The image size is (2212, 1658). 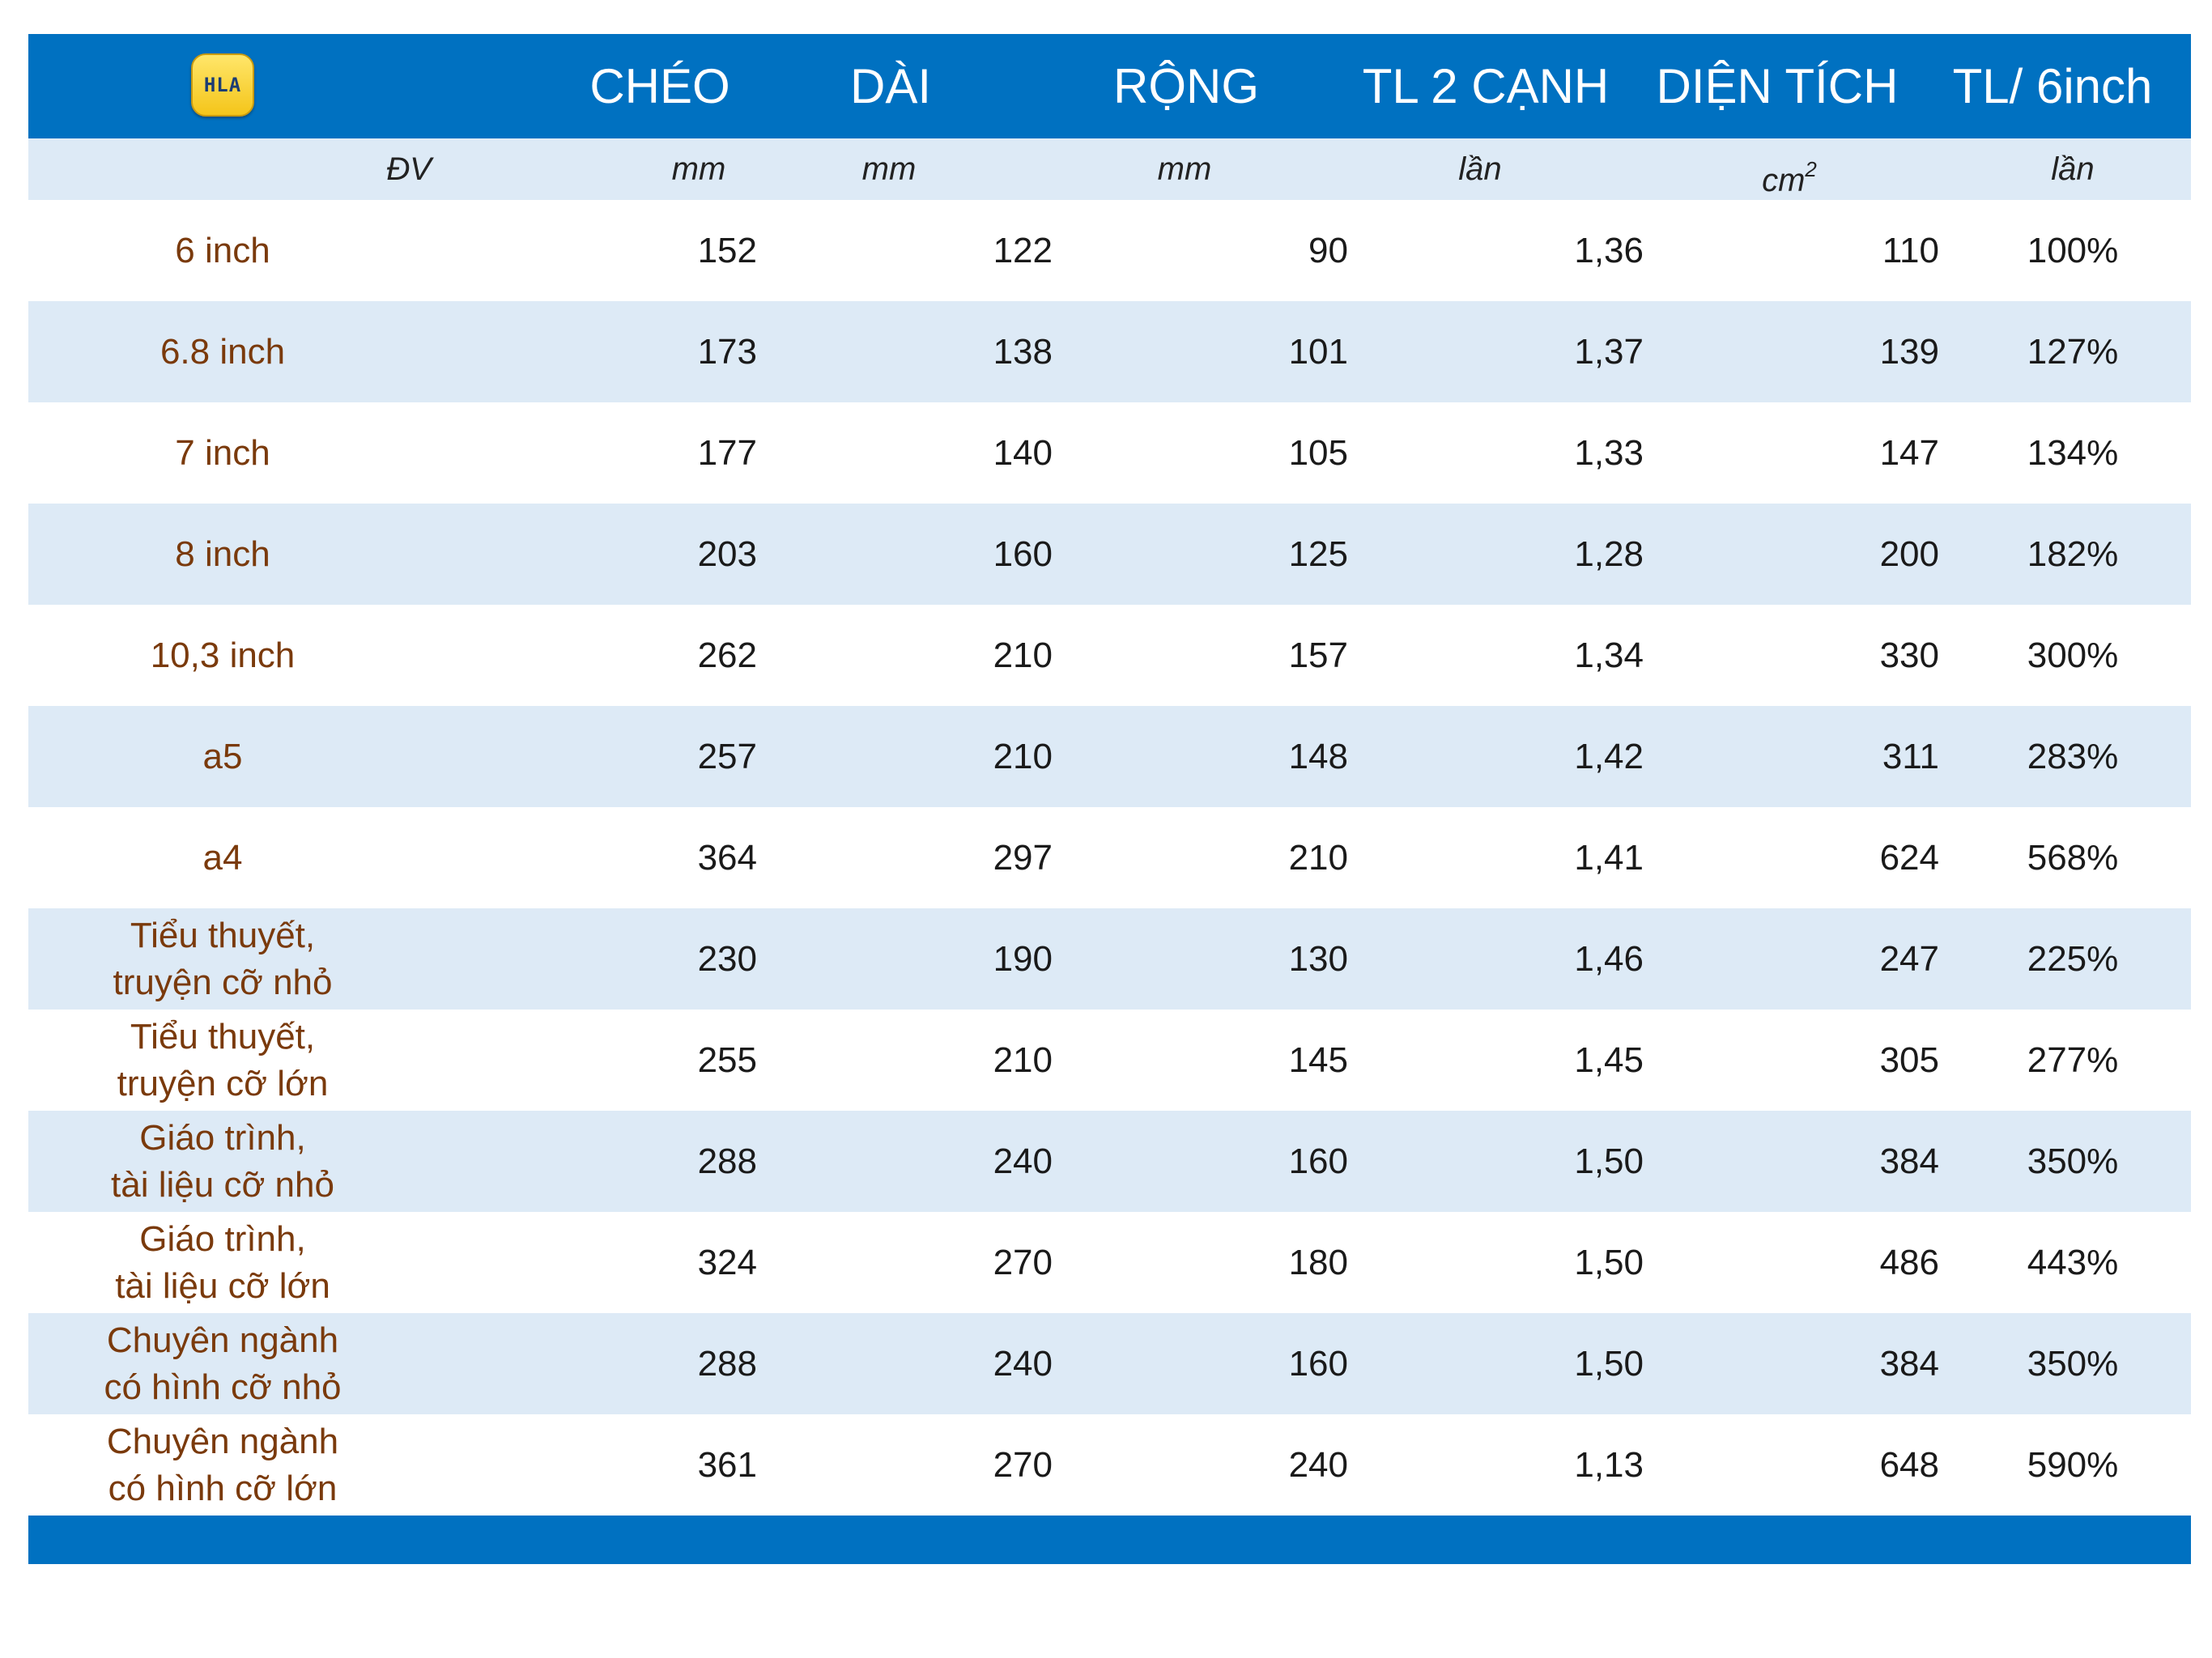 What do you see at coordinates (727, 1465) in the screenshot?
I see `cell-cheo: 361` at bounding box center [727, 1465].